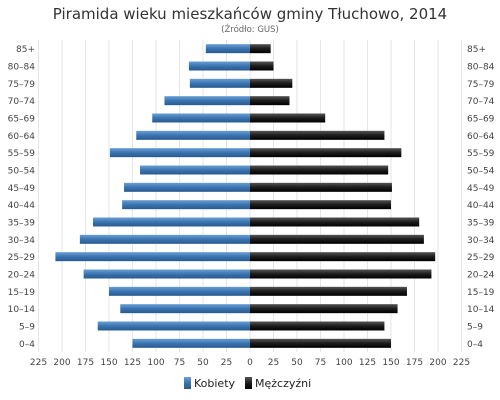  I want to click on category-label-right: 50–54, so click(481, 172).